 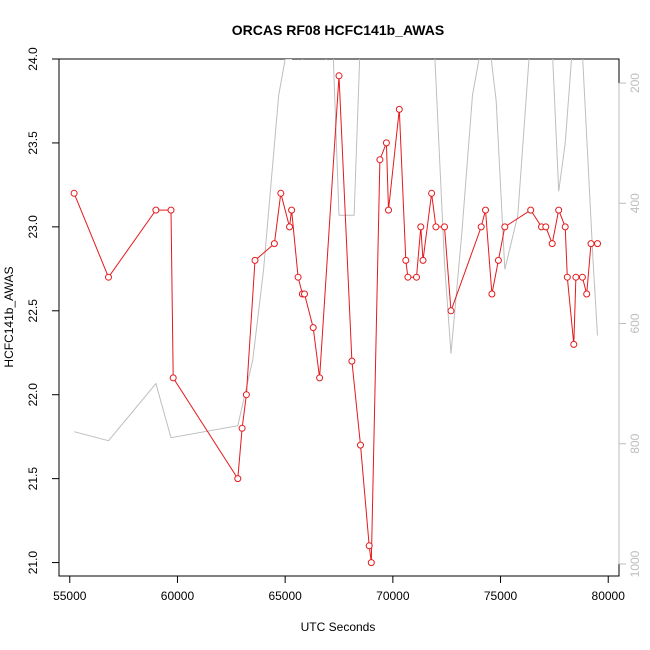 I want to click on x-tick-label: 70000, so click(x=393, y=596).